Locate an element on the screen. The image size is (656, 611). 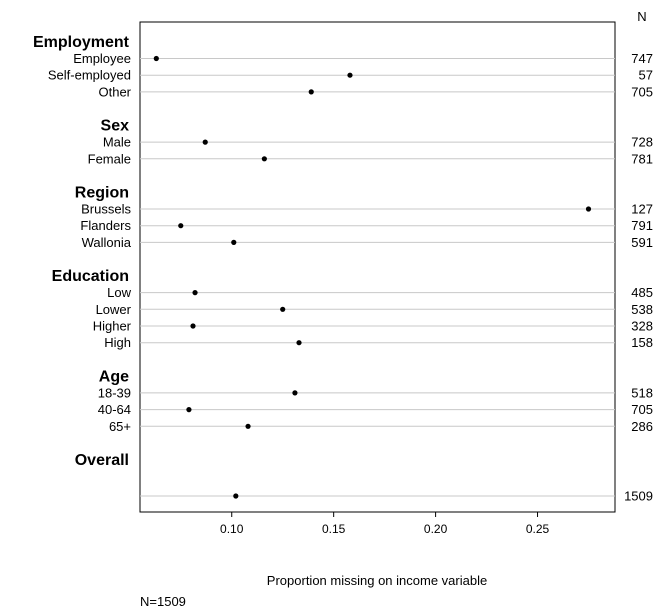
x-axis: 0.10 0.15 0.20 0.25 is located at coordinates (385, 524).